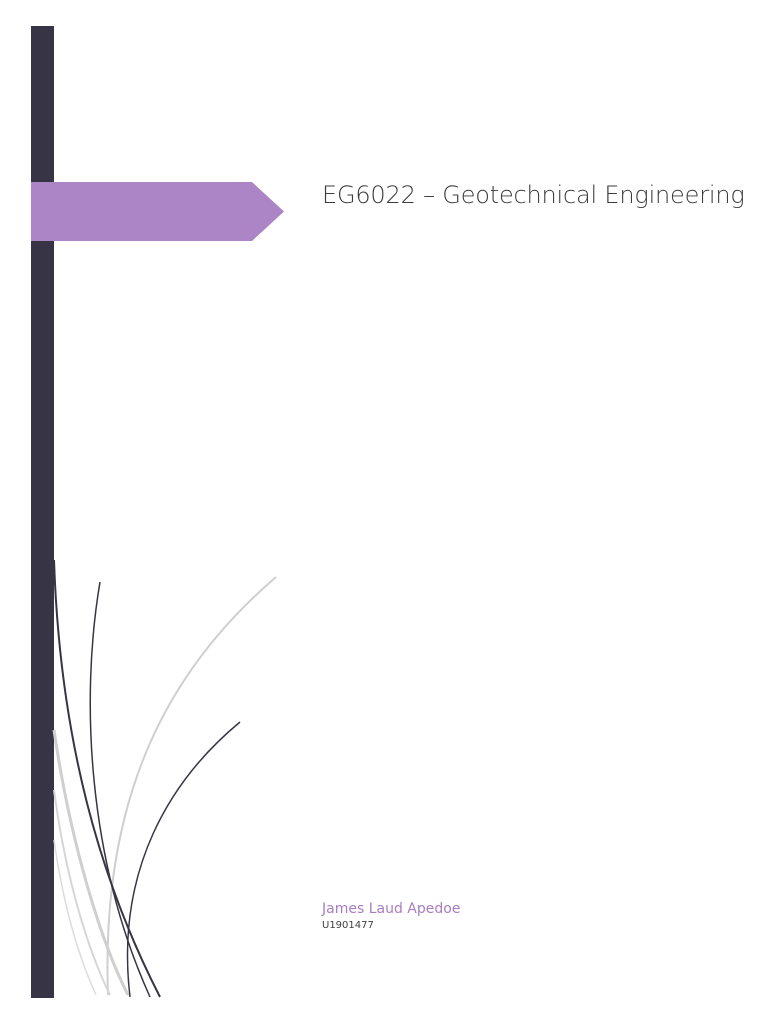 This screenshot has height=1024, width=768. Describe the element at coordinates (348, 925) in the screenshot. I see `student-id: U1901477` at that location.